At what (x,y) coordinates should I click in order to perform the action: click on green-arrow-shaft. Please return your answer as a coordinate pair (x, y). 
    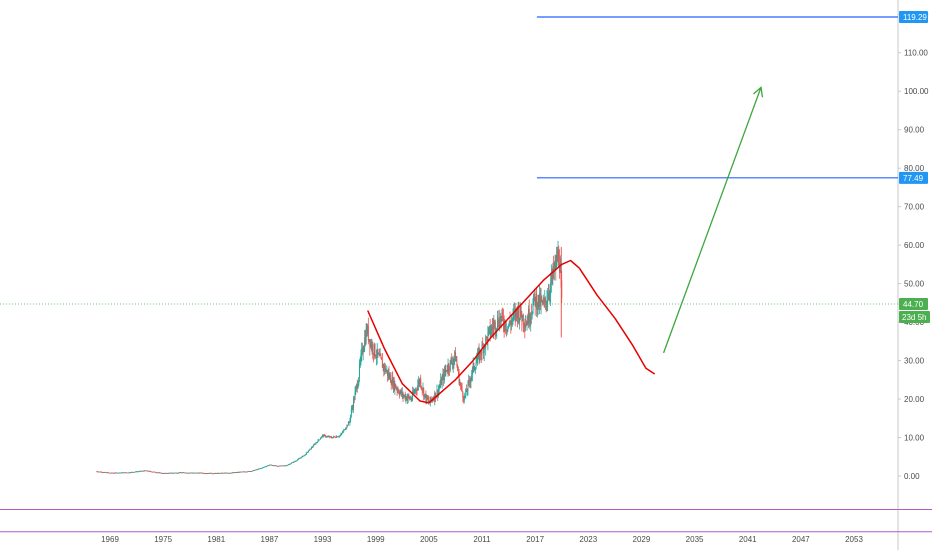
    Looking at the image, I should click on (712, 220).